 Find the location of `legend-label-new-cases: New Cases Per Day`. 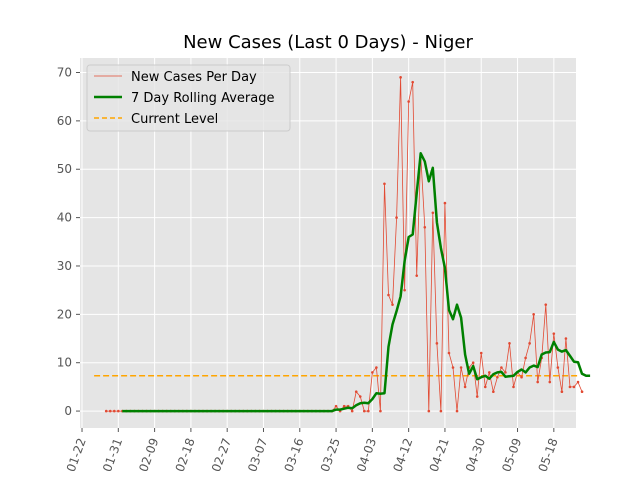

legend-label-new-cases: New Cases Per Day is located at coordinates (194, 77).